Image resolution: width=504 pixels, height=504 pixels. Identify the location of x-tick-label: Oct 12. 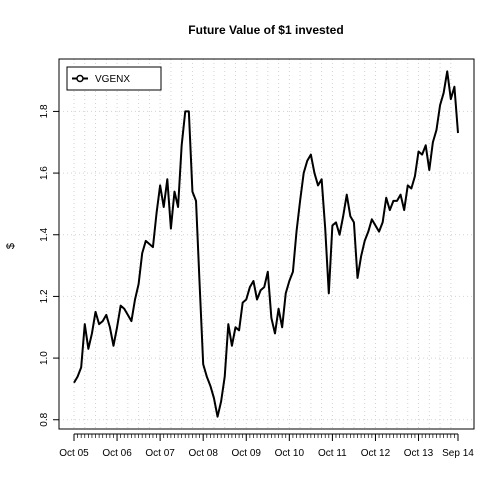
(376, 453).